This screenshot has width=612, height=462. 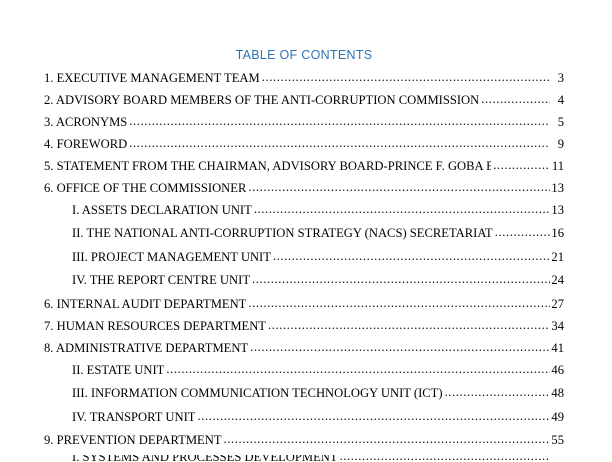 What do you see at coordinates (118, 369) in the screenshot?
I see `toc-entry-label: II. ESTATE UNIT` at bounding box center [118, 369].